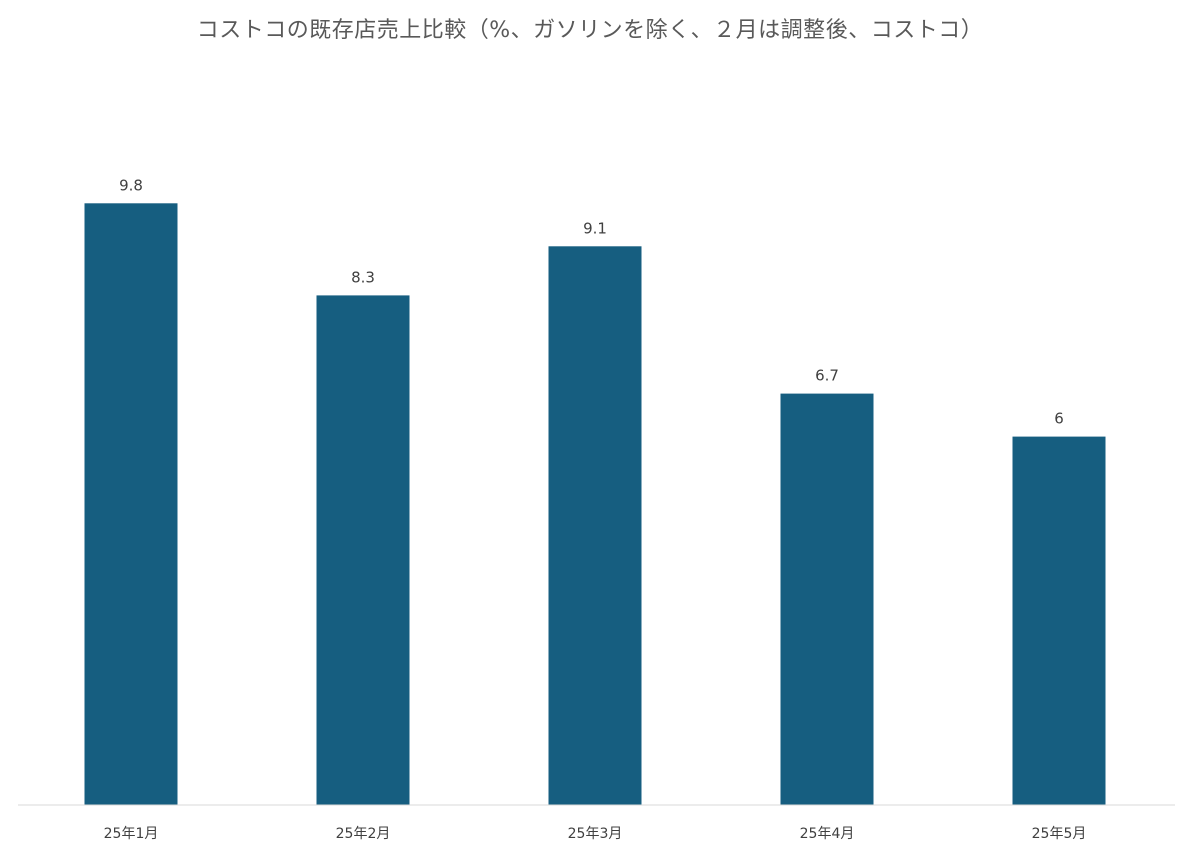  Describe the element at coordinates (131, 834) in the screenshot. I see `x-tick-label-1: 25年1月` at that location.